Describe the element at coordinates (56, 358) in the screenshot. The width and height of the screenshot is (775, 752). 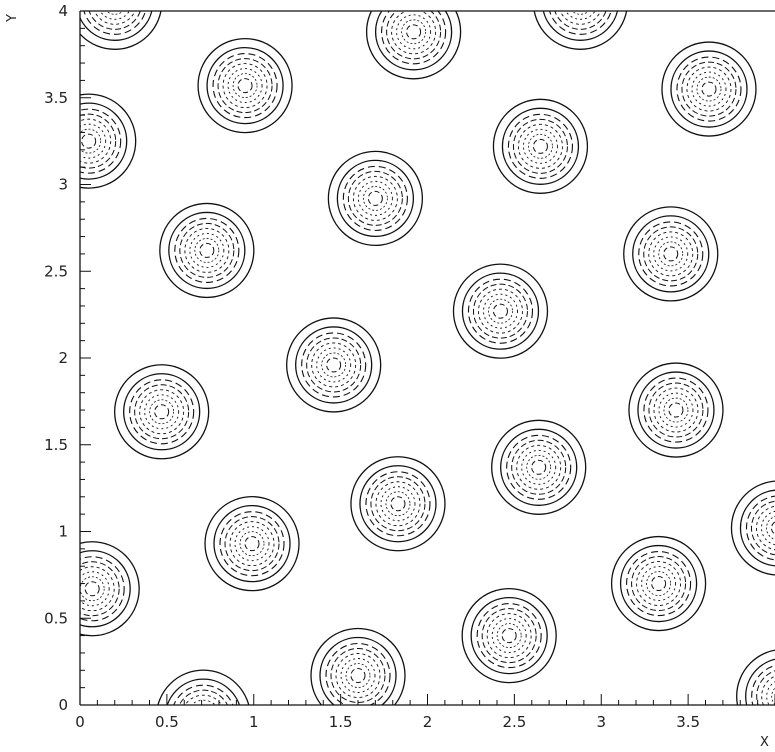
I see `y-tick-labels: 0 0.5 1 1.5 2 2.5 3 3.5 4` at that location.